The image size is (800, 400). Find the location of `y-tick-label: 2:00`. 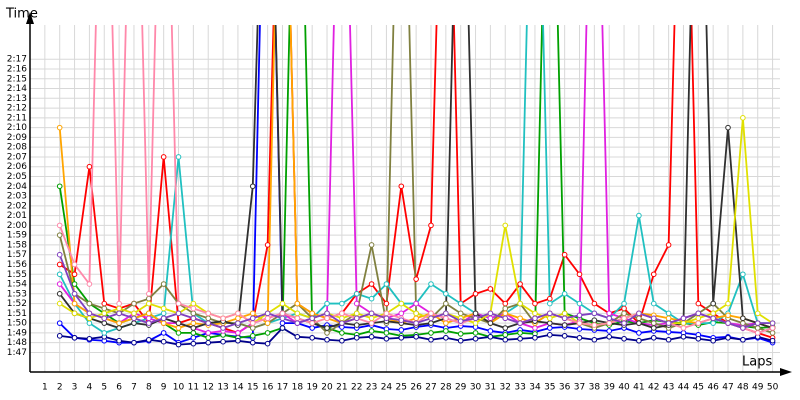

y-tick-label: 2:00 is located at coordinates (17, 226).